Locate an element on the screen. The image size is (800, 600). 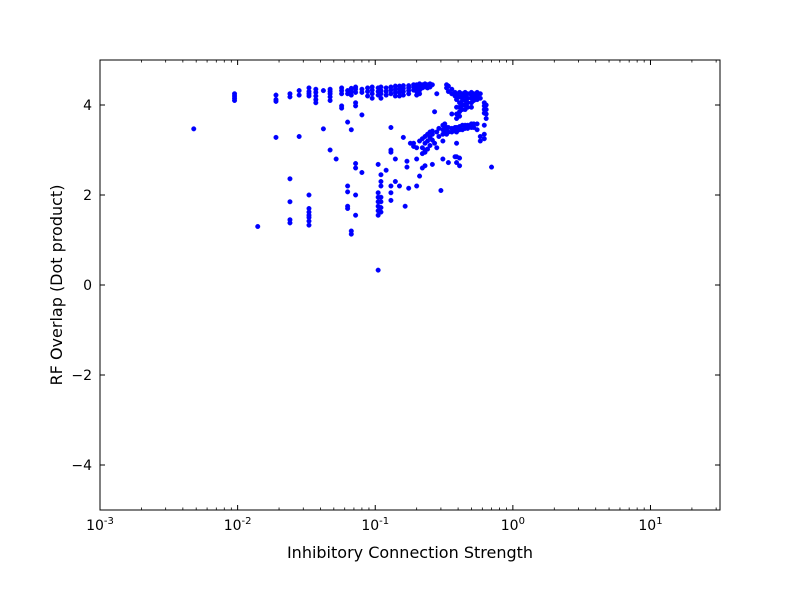
x-tick-exponent: 0 is located at coordinates (522, 521).